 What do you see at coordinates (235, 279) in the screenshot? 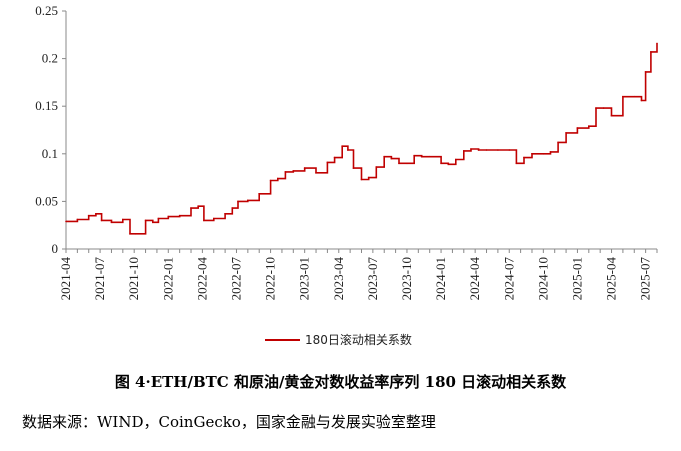
I see `x-tick-label: 2022-07` at bounding box center [235, 279].